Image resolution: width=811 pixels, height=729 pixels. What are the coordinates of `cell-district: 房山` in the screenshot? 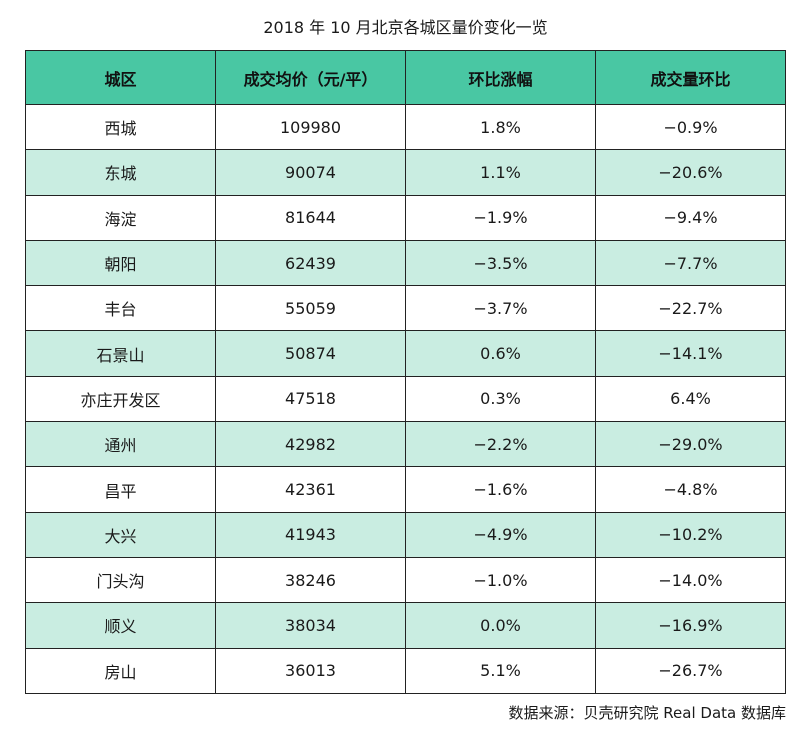 It's located at (120, 671).